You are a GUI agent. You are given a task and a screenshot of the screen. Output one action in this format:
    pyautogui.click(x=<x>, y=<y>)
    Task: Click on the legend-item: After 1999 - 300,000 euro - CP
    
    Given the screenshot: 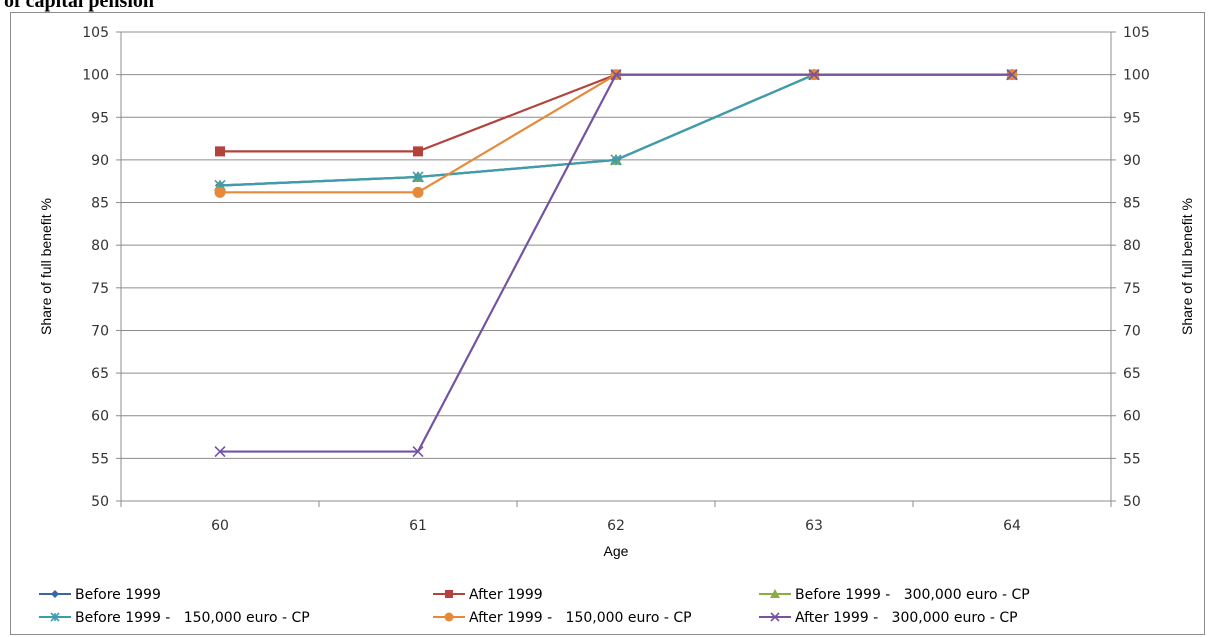 What is the action you would take?
    pyautogui.click(x=888, y=618)
    